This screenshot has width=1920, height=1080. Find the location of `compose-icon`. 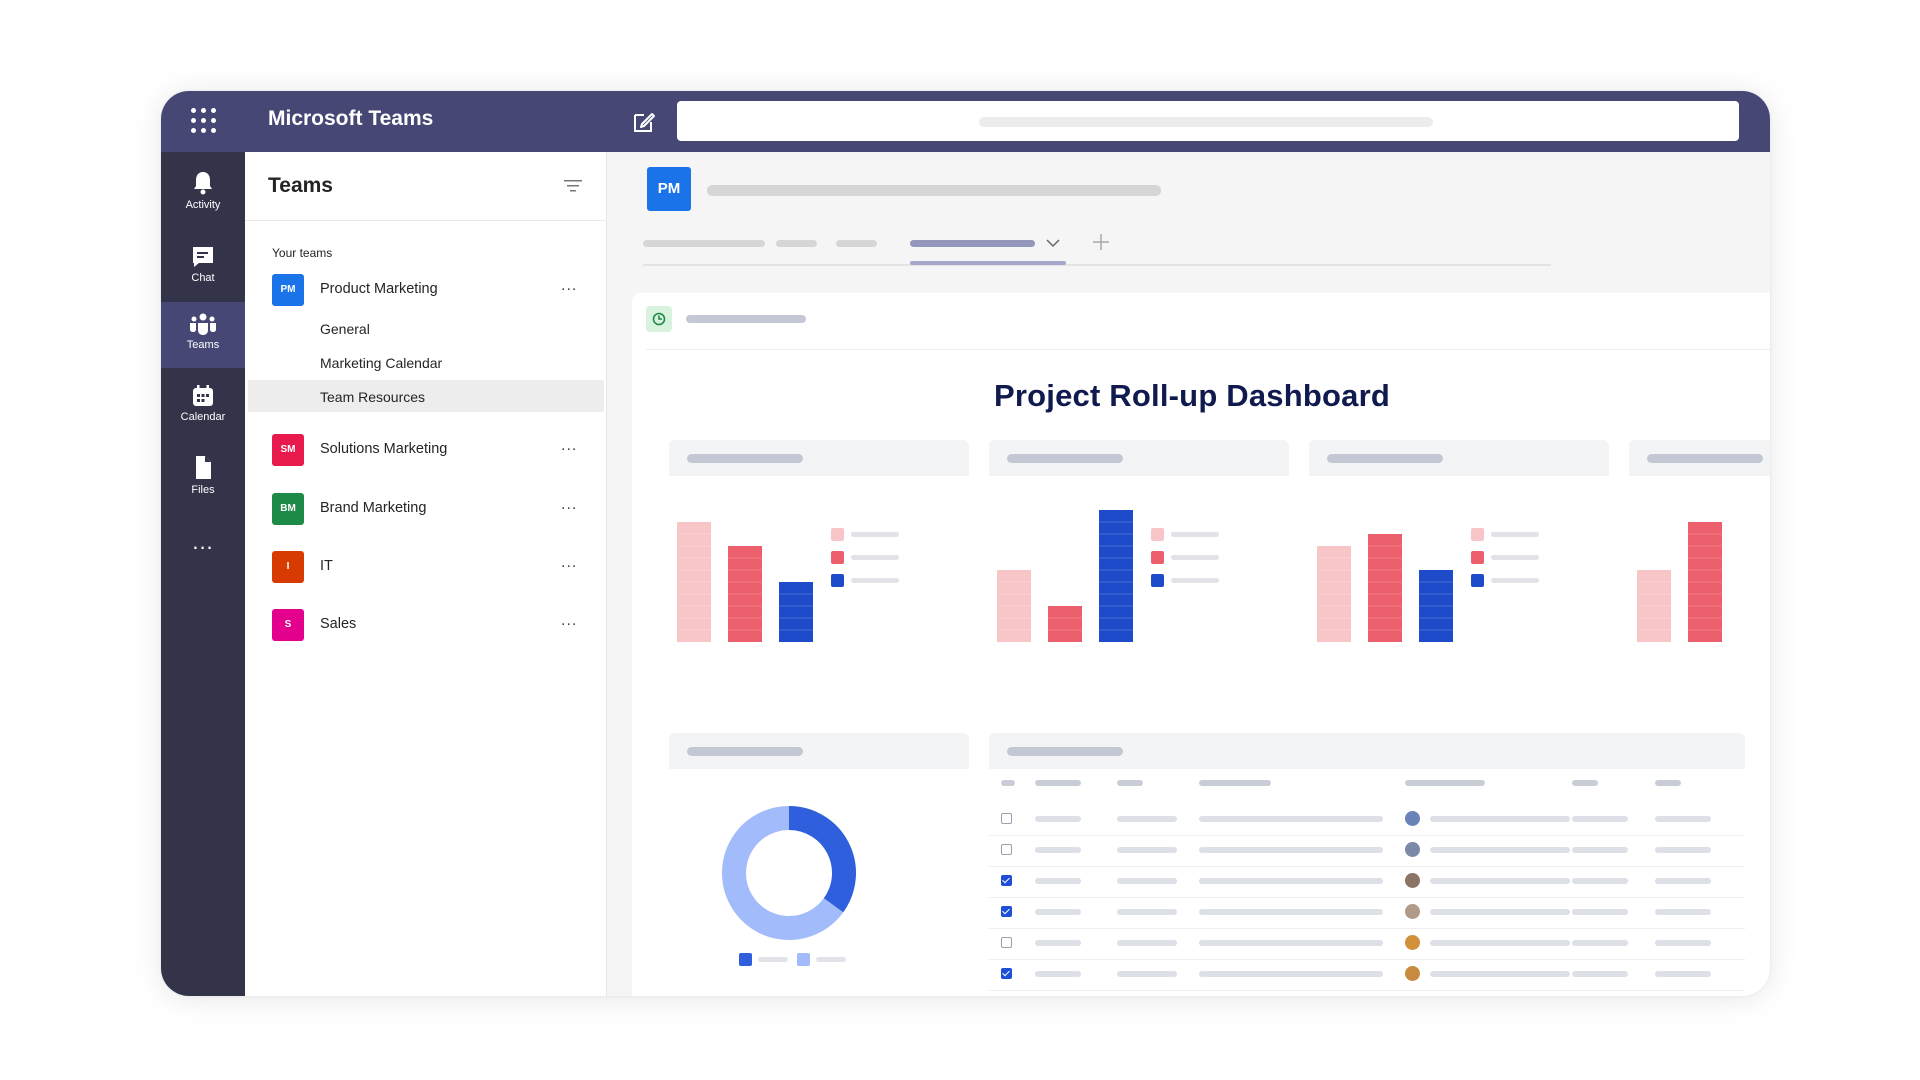

compose-icon is located at coordinates (644, 122).